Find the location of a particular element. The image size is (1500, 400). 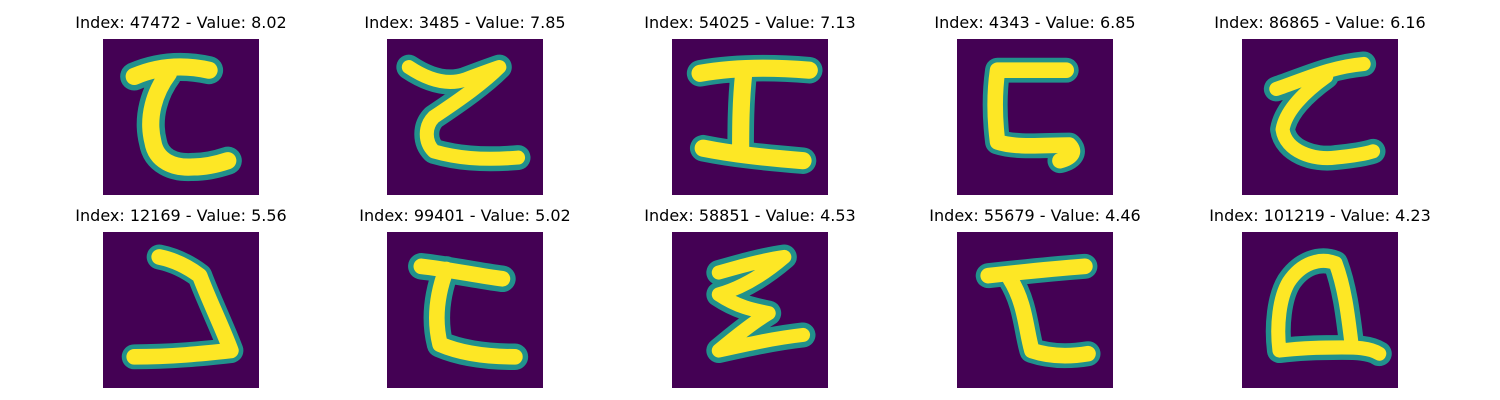

sample-card: Index: 99401 - Value: 5.02 is located at coordinates (465, 300).